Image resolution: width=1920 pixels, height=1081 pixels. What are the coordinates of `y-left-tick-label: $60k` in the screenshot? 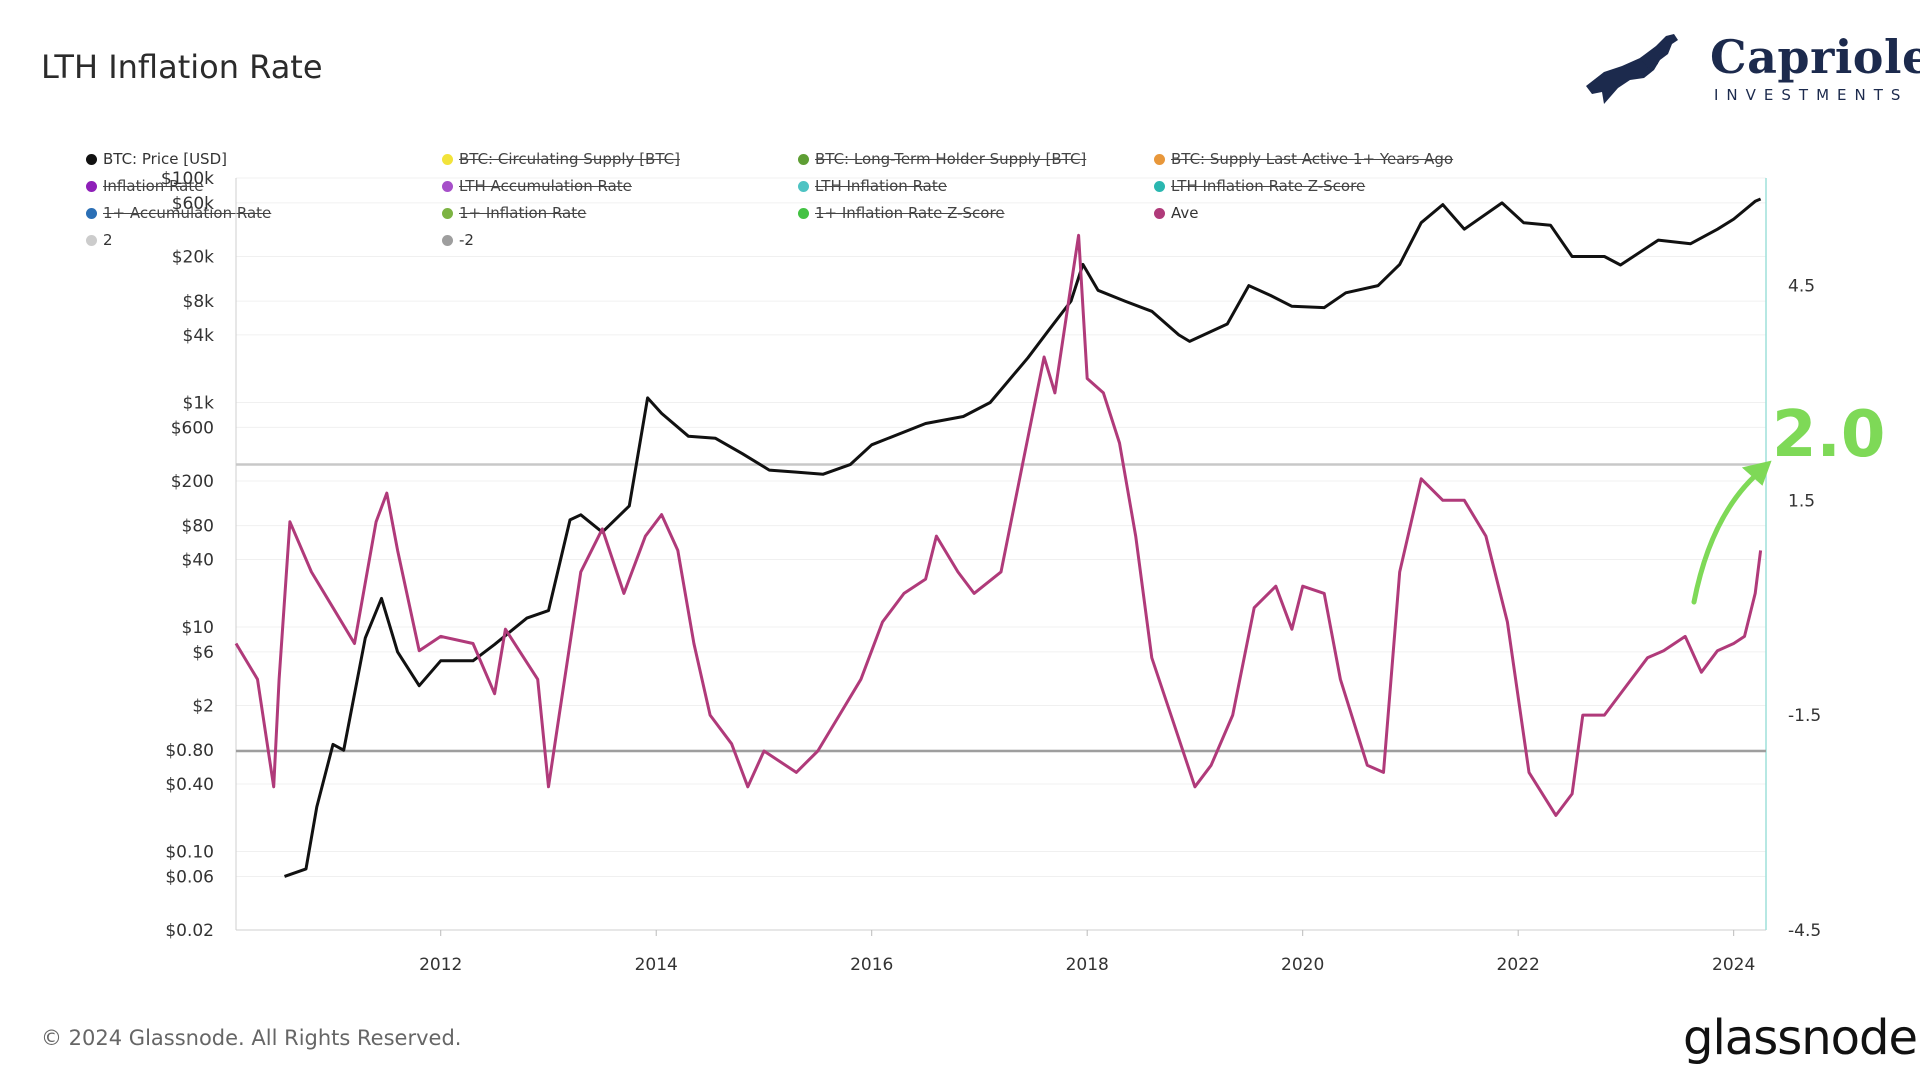 It's located at (193, 204).